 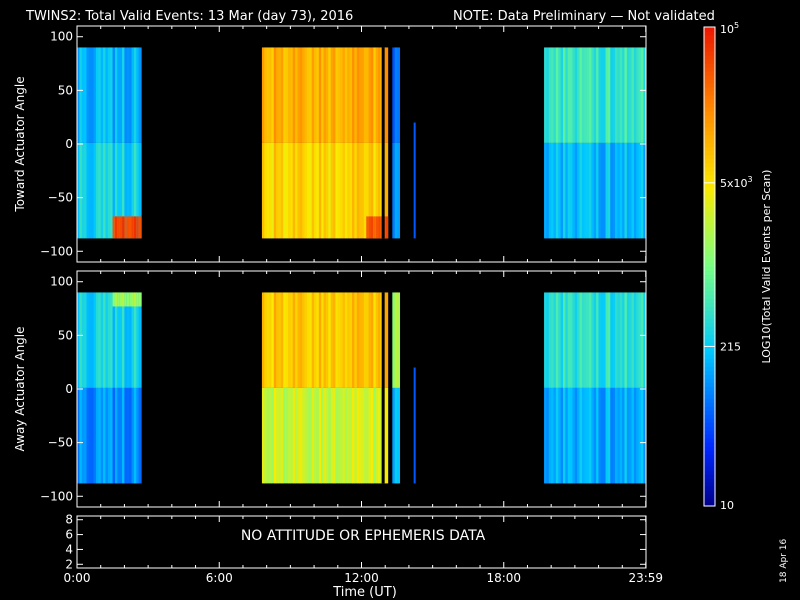 What do you see at coordinates (20, 144) in the screenshot?
I see `y-axis-label: Toward Actuator Angle` at bounding box center [20, 144].